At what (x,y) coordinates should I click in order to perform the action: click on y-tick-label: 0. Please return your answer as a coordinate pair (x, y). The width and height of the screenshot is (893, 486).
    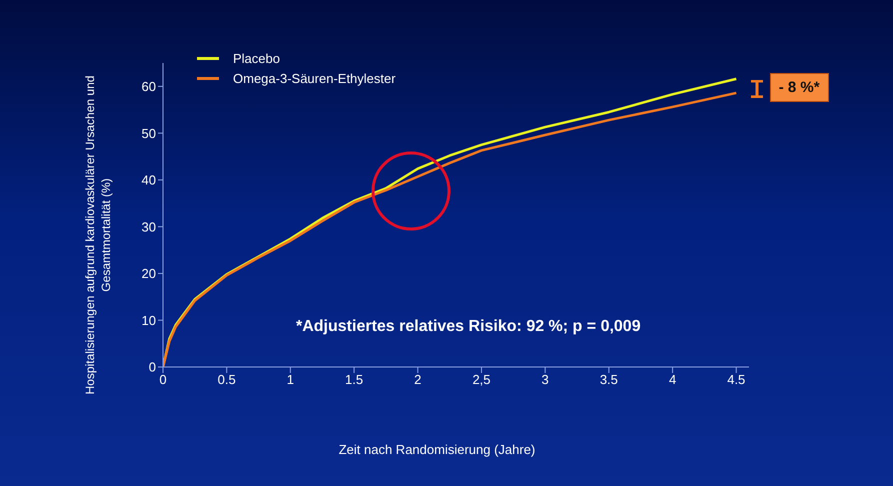
    Looking at the image, I should click on (152, 367).